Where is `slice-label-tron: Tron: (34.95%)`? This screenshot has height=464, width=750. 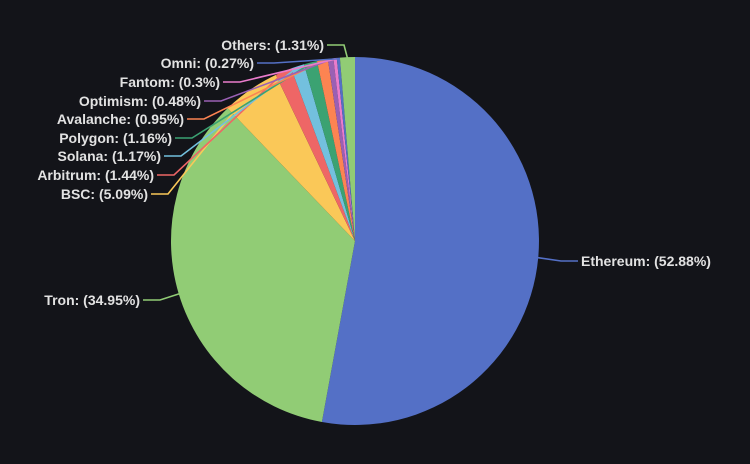
slice-label-tron: Tron: (34.95%) is located at coordinates (92, 300).